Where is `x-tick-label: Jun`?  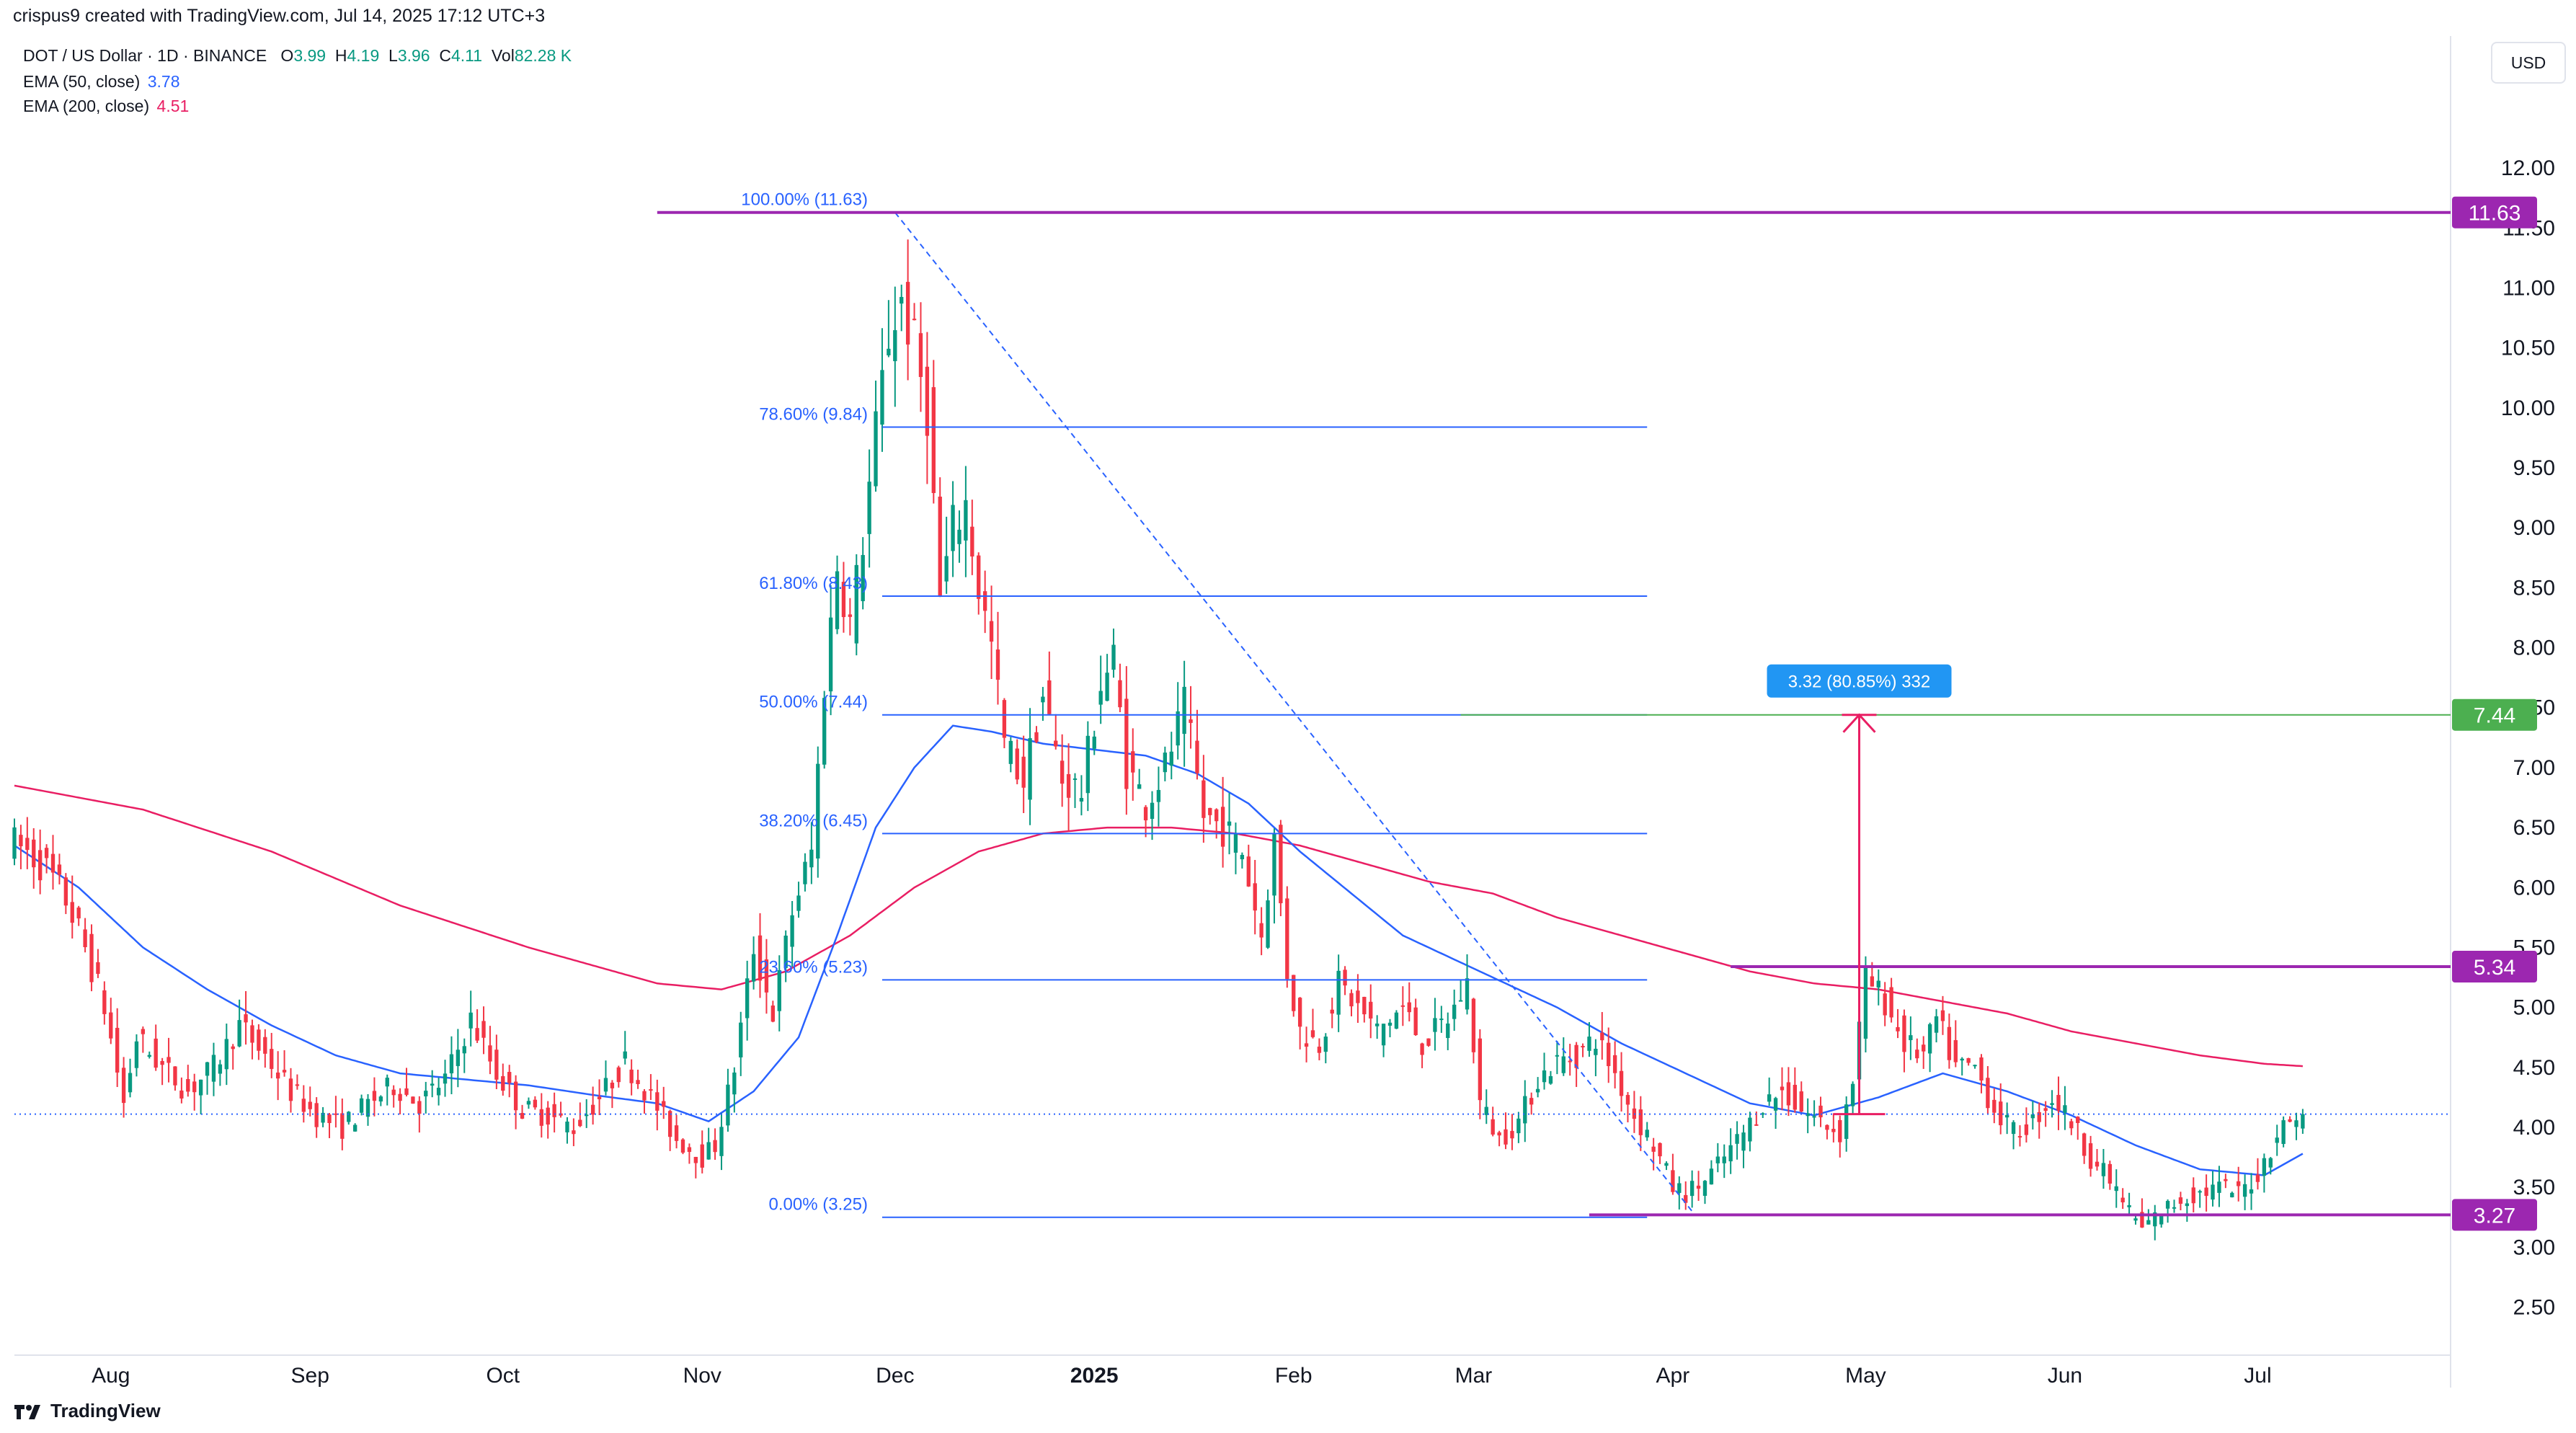 x-tick-label: Jun is located at coordinates (2065, 1376).